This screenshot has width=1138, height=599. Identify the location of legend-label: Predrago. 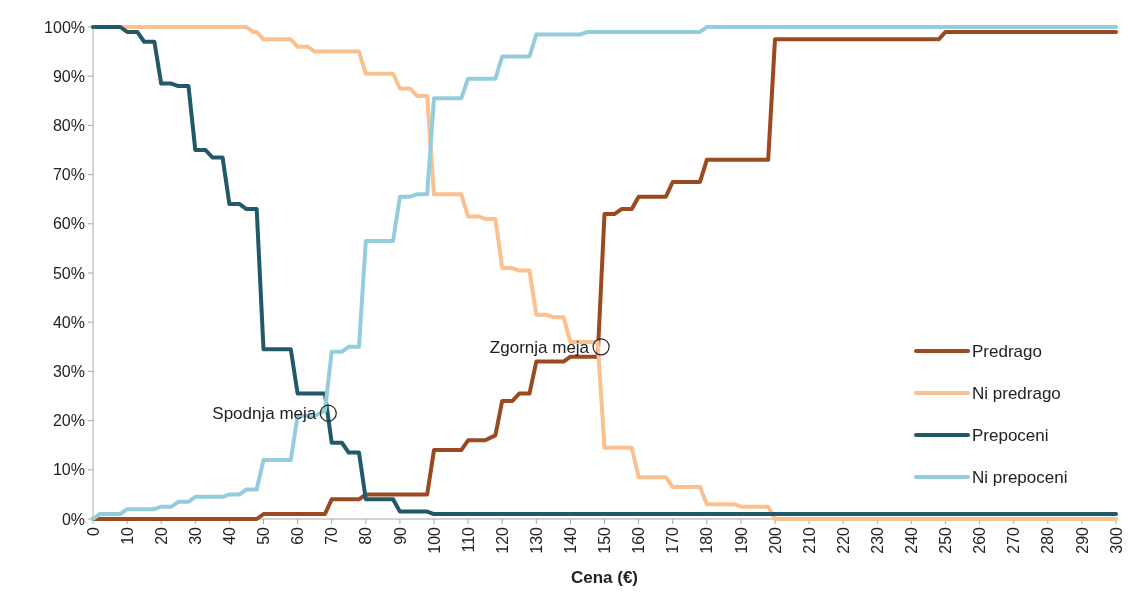
(1007, 351).